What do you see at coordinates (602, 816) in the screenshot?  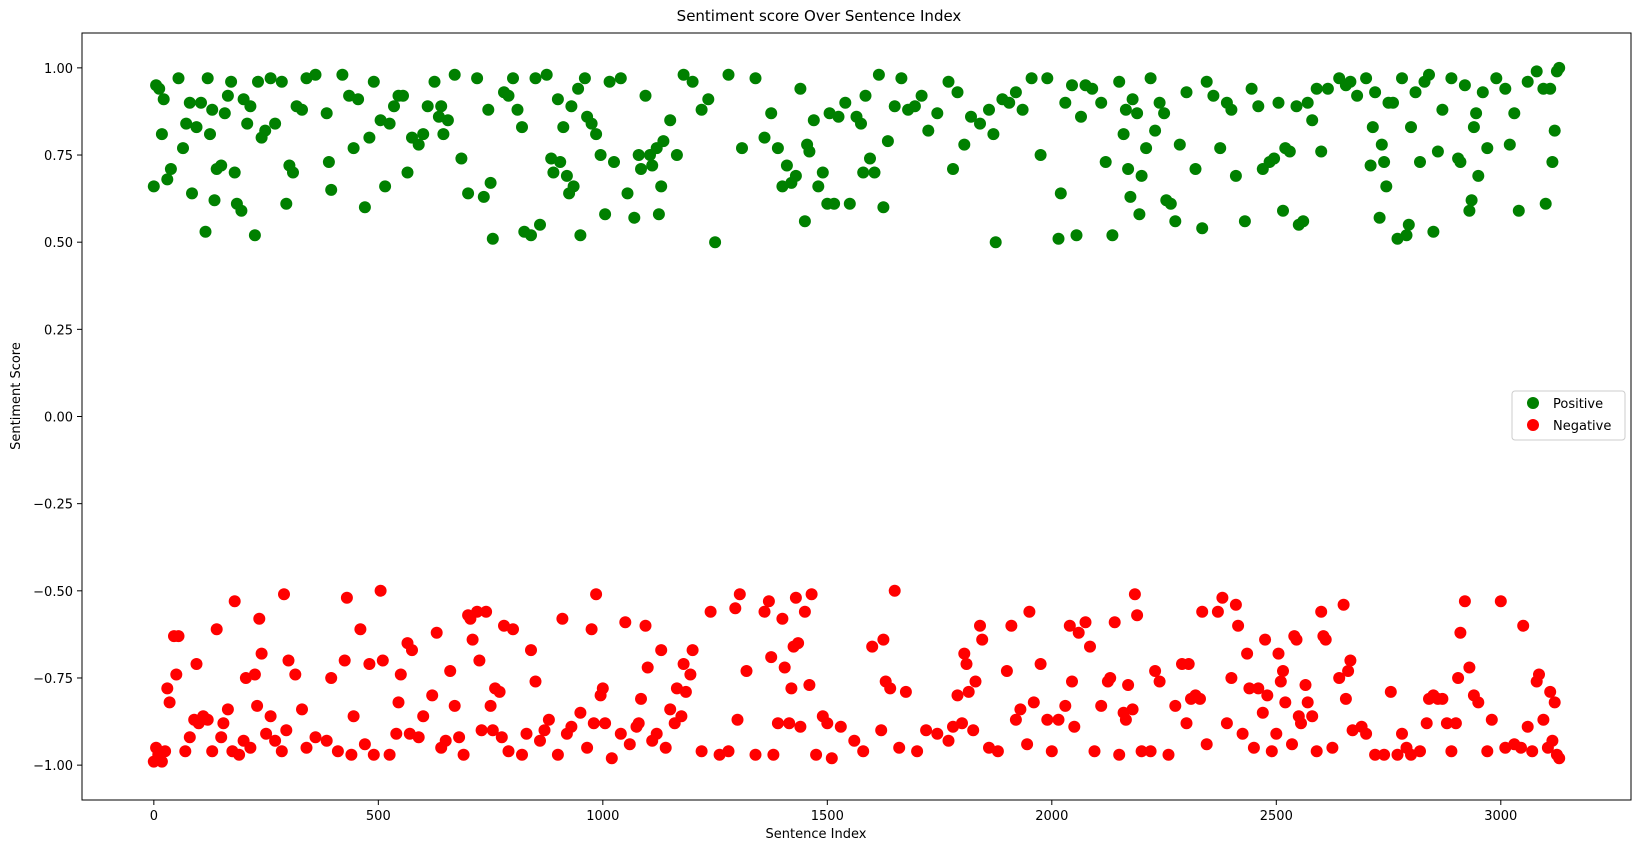 I see `x-tick-label: 1000` at bounding box center [602, 816].